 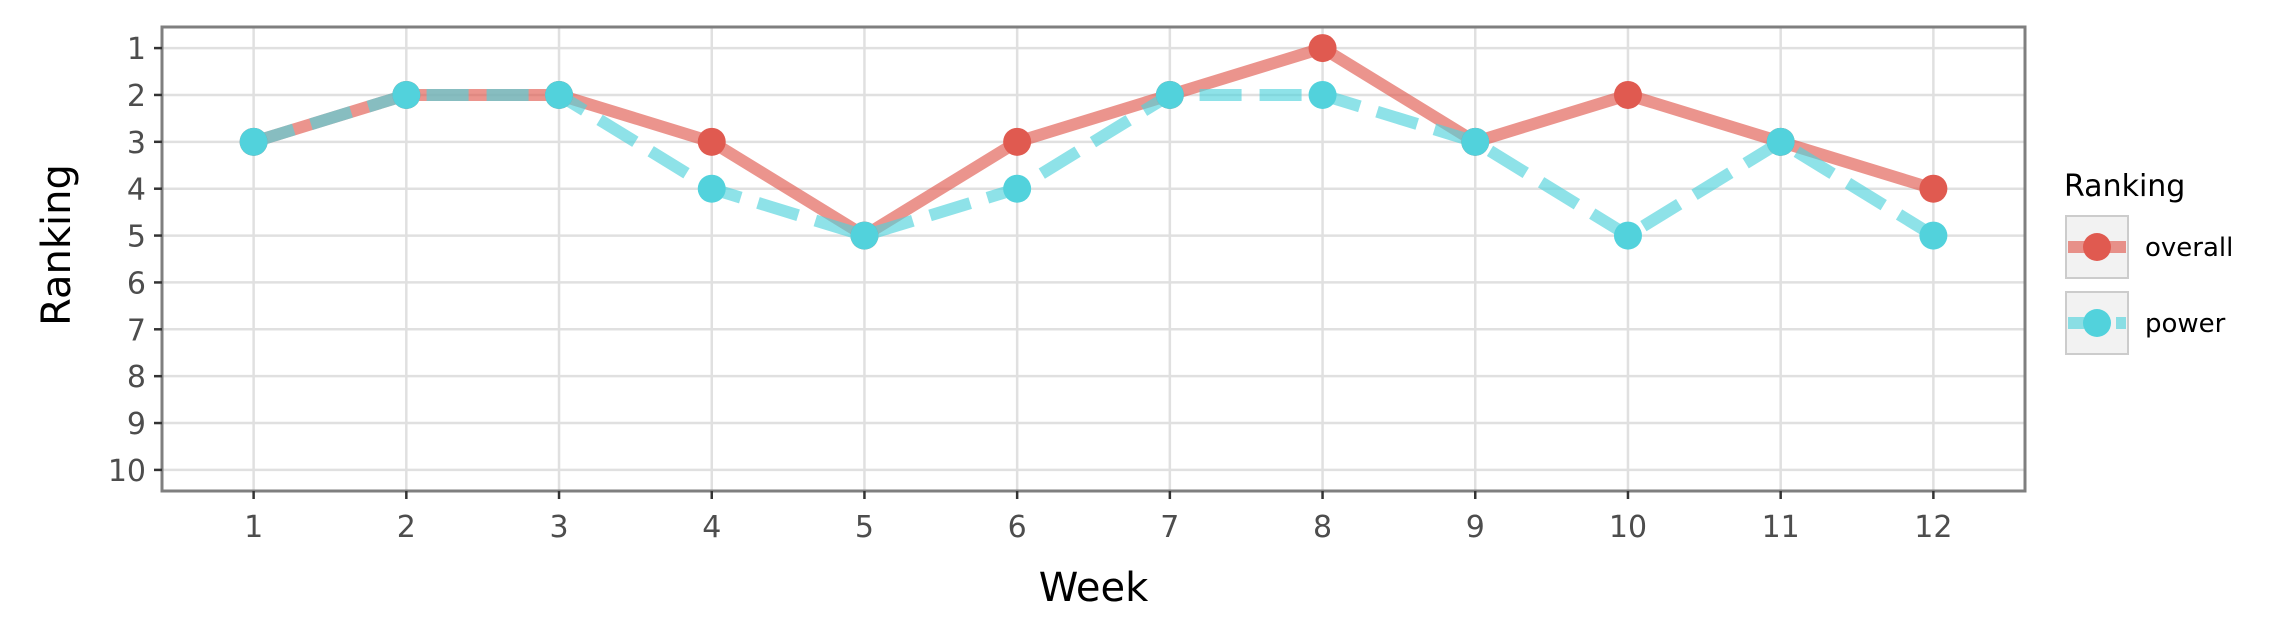 I want to click on x-tick-label: 6, so click(x=1017, y=527).